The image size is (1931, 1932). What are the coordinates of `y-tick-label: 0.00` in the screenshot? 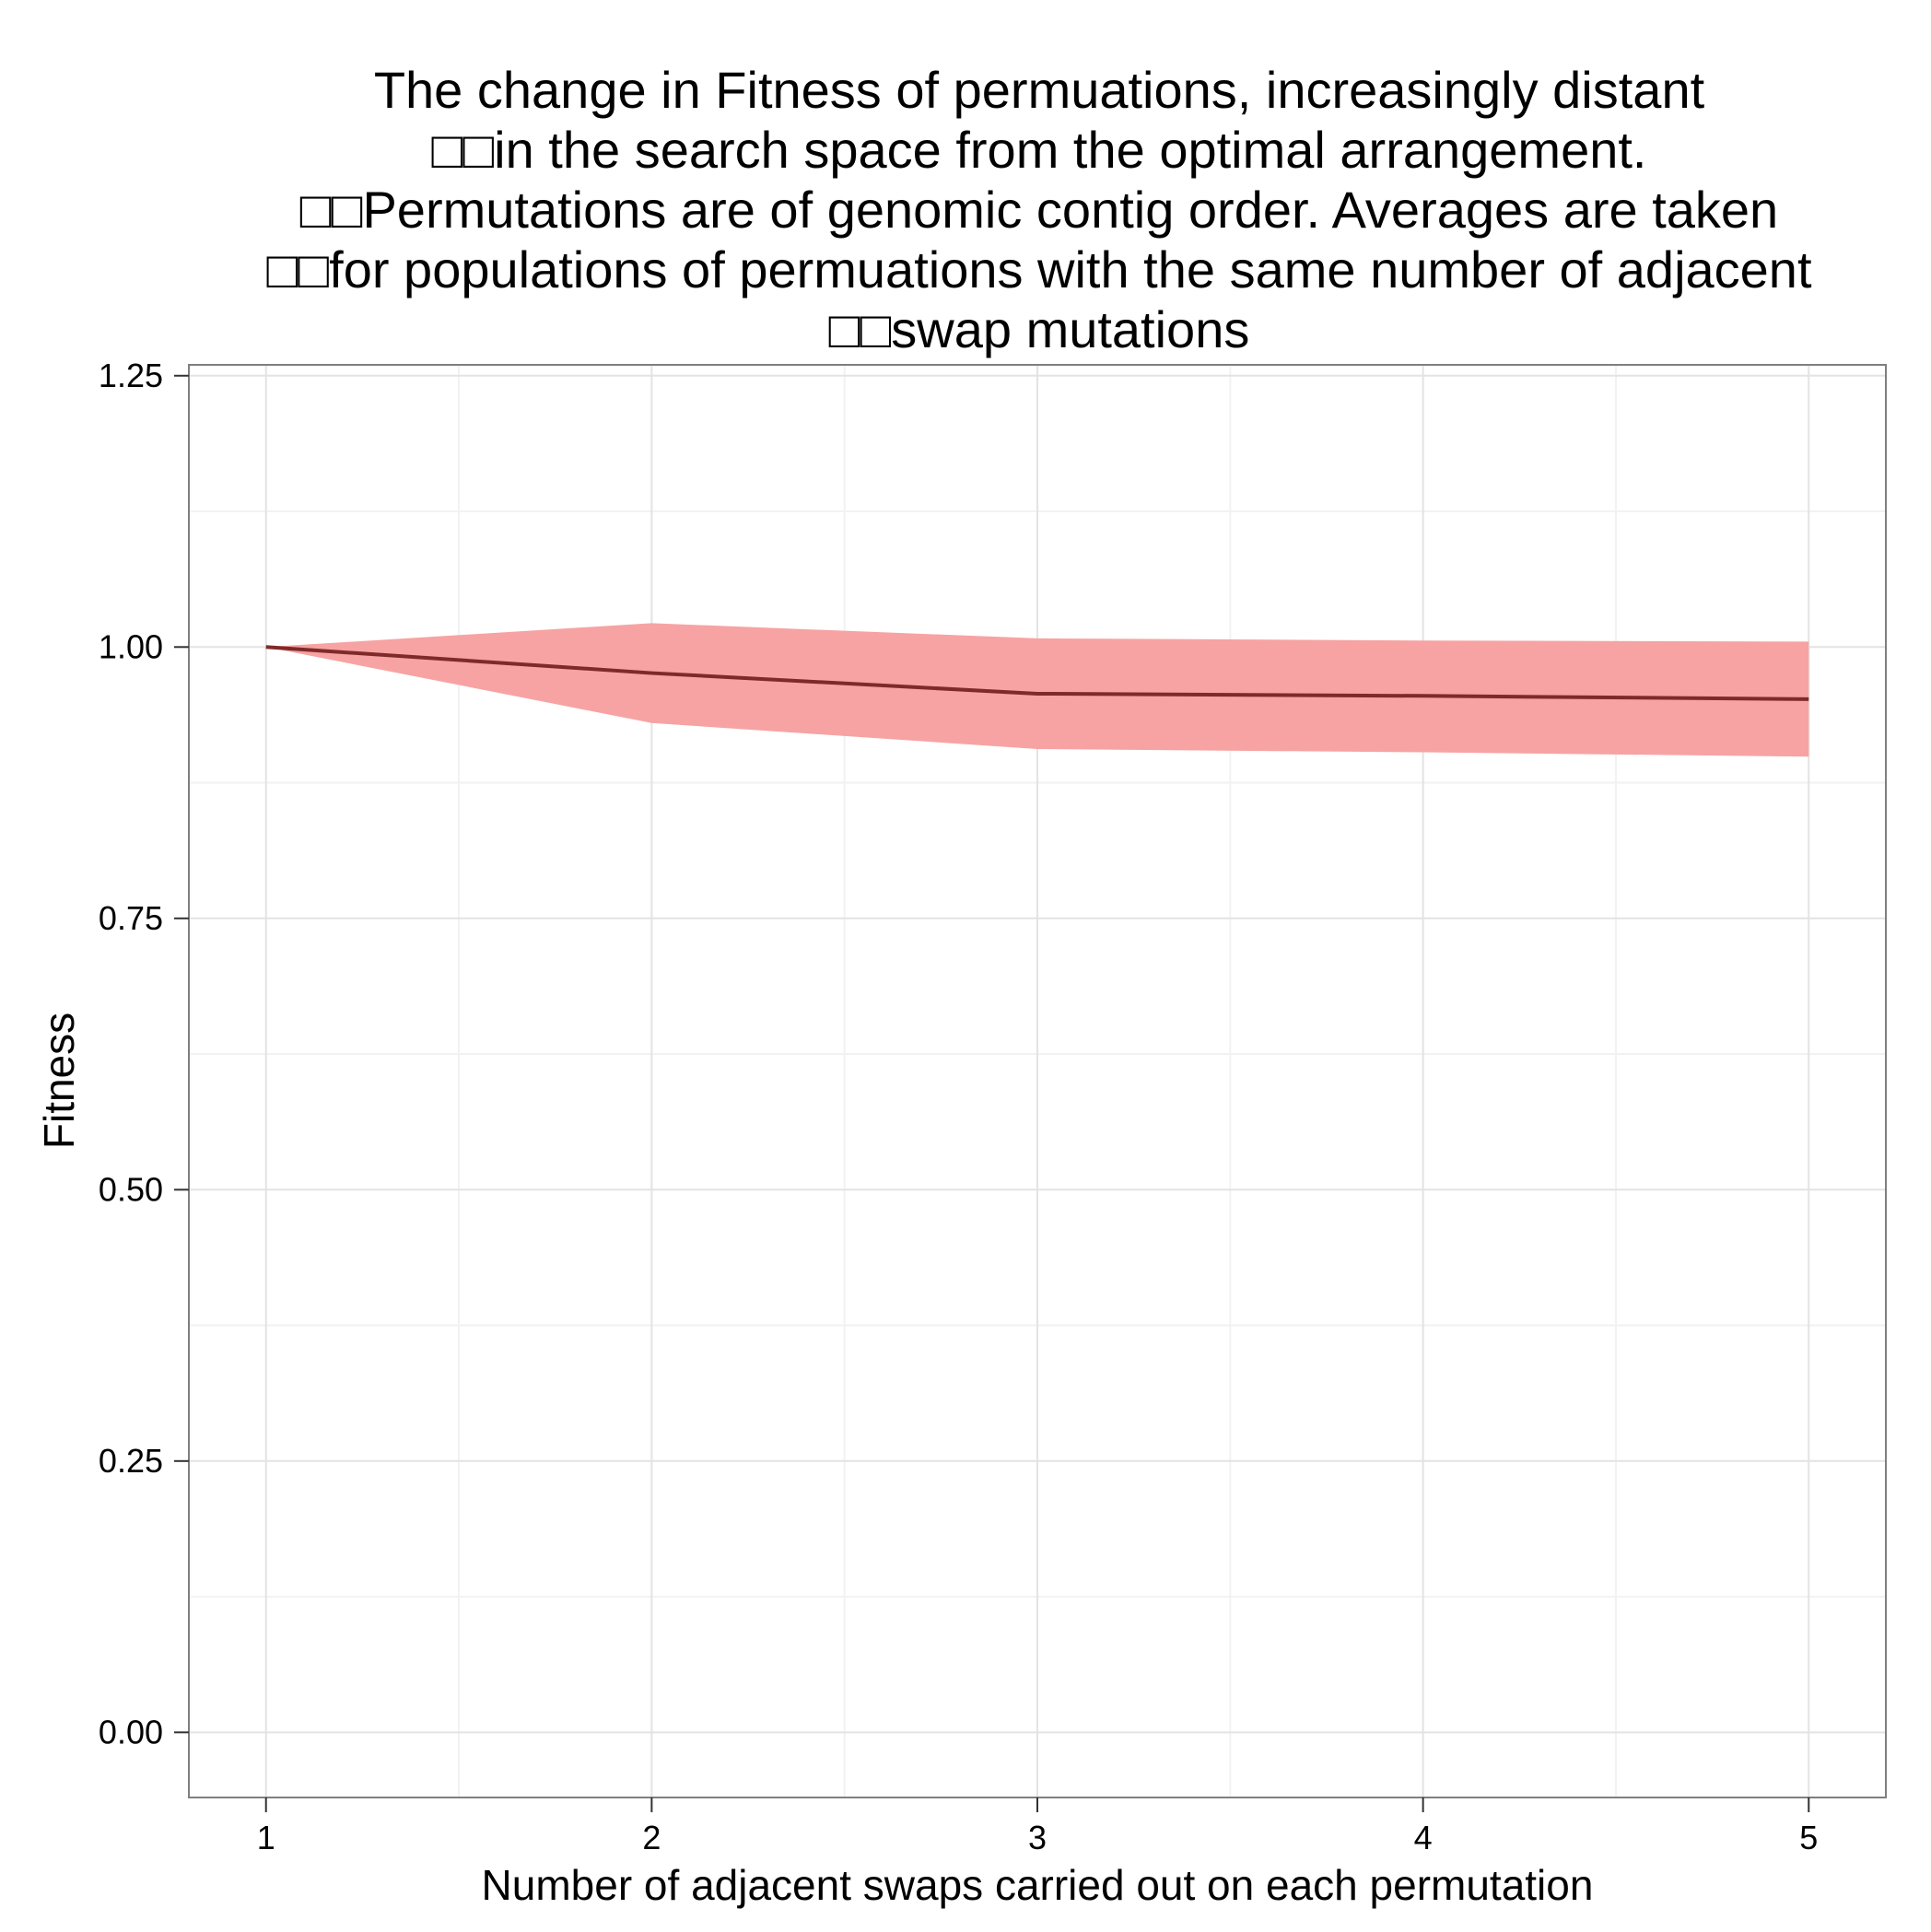 It's located at (131, 1732).